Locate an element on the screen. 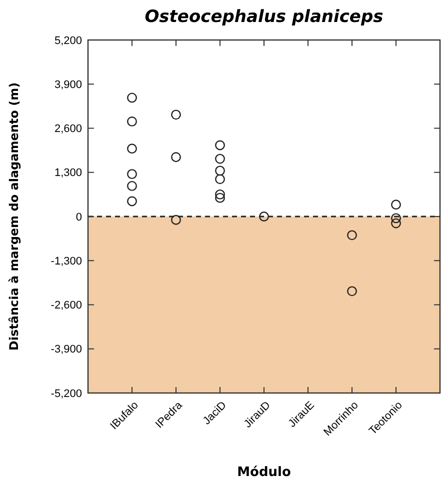  y-tick-label: 3,900 is located at coordinates (68, 84).